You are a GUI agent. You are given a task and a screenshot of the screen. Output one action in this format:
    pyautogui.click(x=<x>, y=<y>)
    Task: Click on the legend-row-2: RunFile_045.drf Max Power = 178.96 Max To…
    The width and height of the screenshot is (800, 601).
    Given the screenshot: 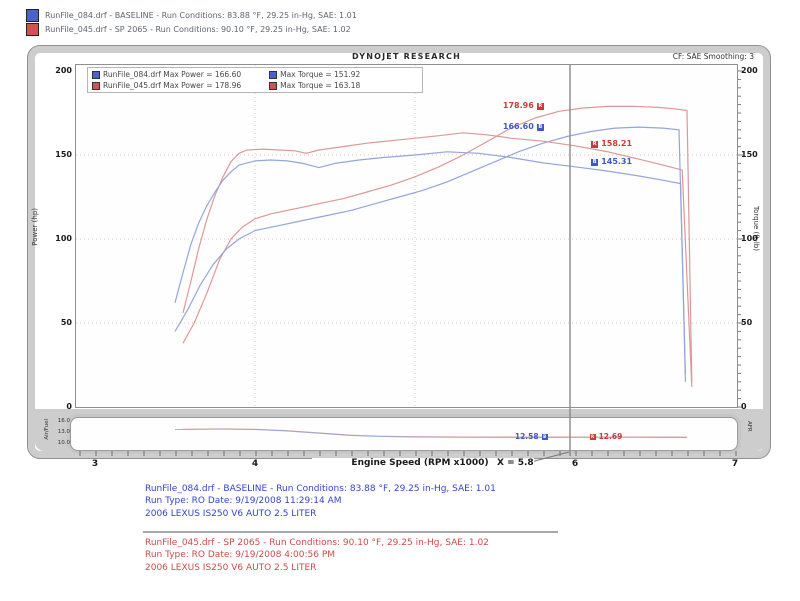 What is the action you would take?
    pyautogui.click(x=255, y=85)
    